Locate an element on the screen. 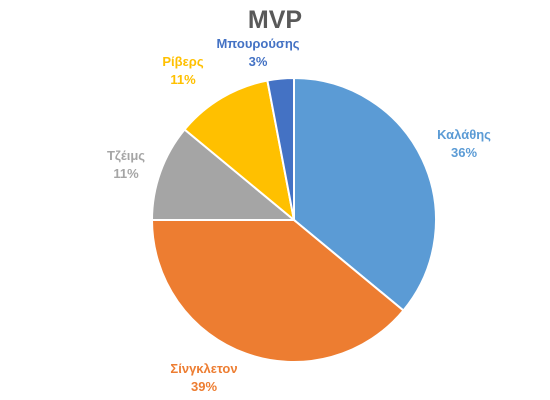  slice-name-label: Ρίβερς is located at coordinates (182, 61).